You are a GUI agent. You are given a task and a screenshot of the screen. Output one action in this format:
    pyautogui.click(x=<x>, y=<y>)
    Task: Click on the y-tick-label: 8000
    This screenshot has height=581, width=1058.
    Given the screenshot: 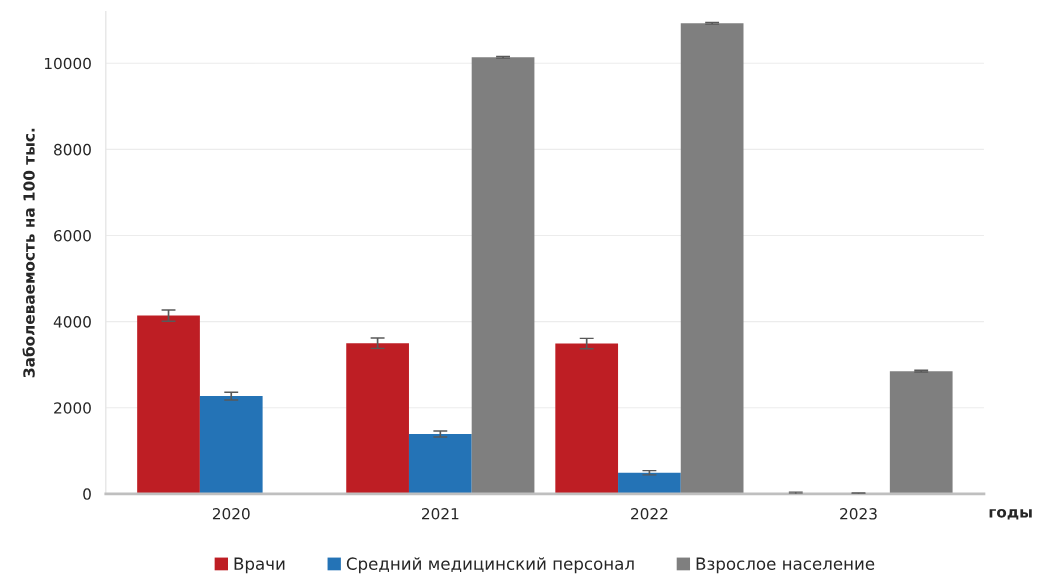 What is the action you would take?
    pyautogui.click(x=72, y=149)
    